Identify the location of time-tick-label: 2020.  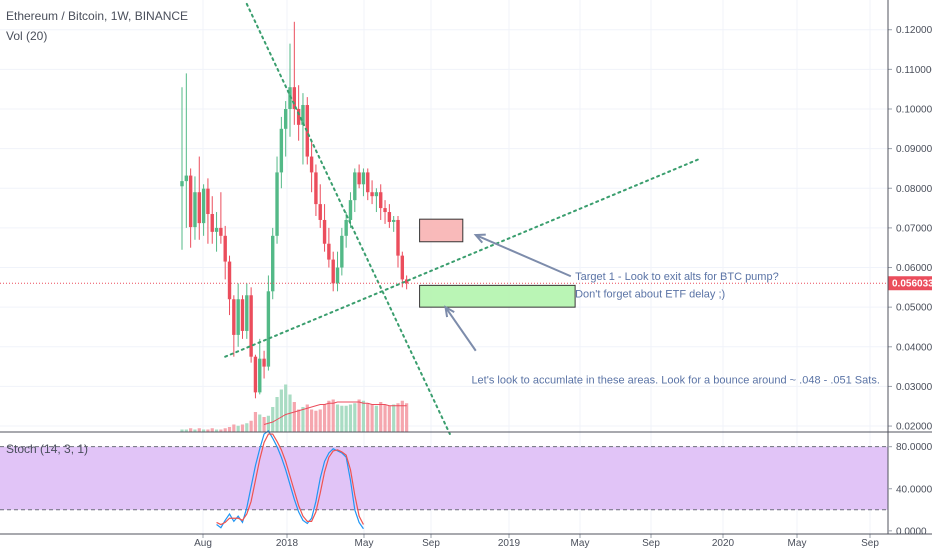
(723, 543).